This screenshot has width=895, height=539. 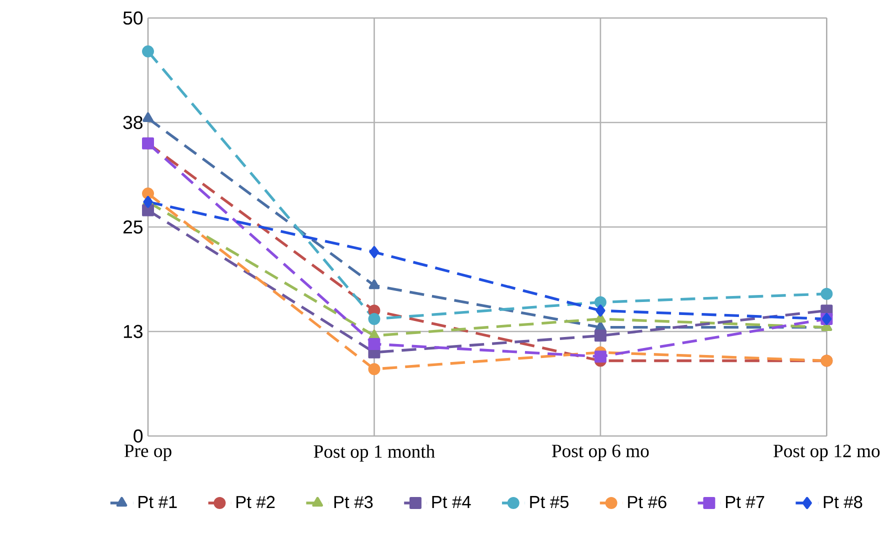 I want to click on legend-label: Pt #6, so click(x=647, y=502).